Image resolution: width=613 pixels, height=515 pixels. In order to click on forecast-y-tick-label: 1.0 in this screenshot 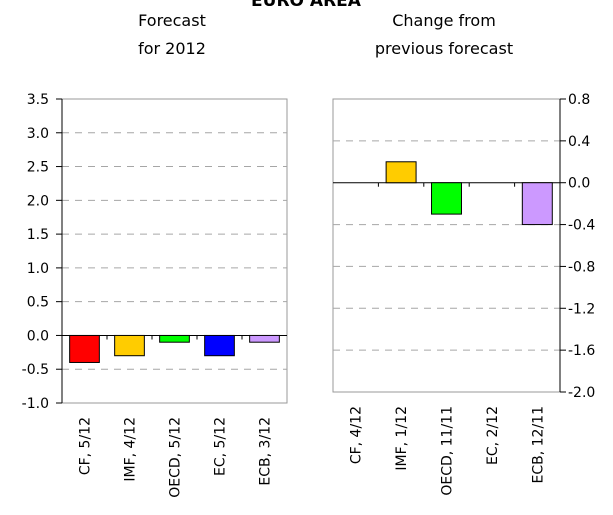, I will do `click(38, 269)`.